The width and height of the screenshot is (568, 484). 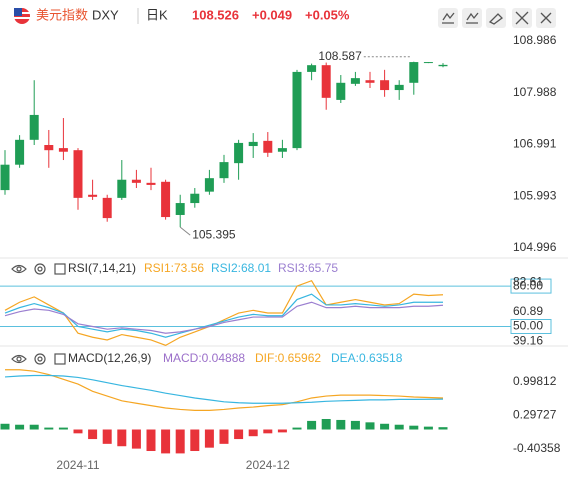 What do you see at coordinates (535, 381) in the screenshot?
I see `y-tick-label: 0.99812` at bounding box center [535, 381].